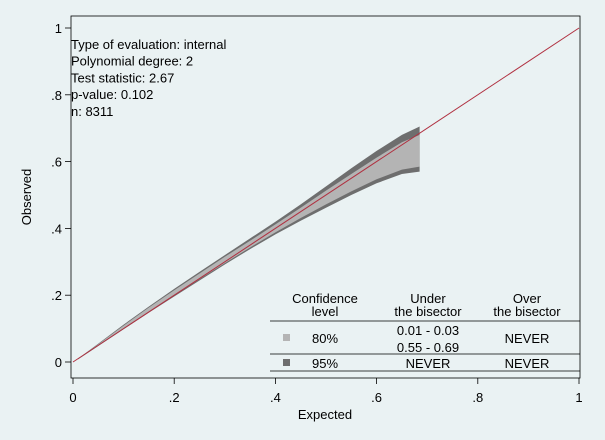 The width and height of the screenshot is (605, 440). I want to click on x-tick-label: .8, so click(477, 397).